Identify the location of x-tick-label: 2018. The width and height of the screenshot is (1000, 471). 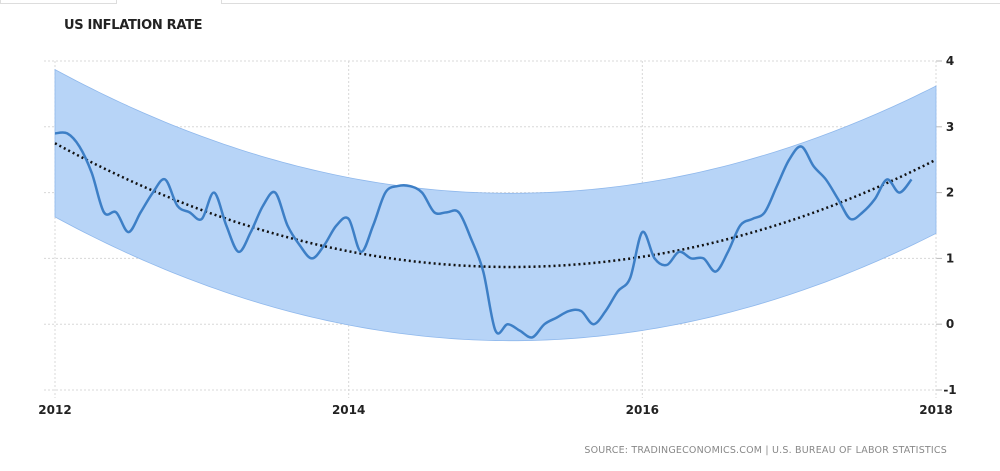
(935, 410).